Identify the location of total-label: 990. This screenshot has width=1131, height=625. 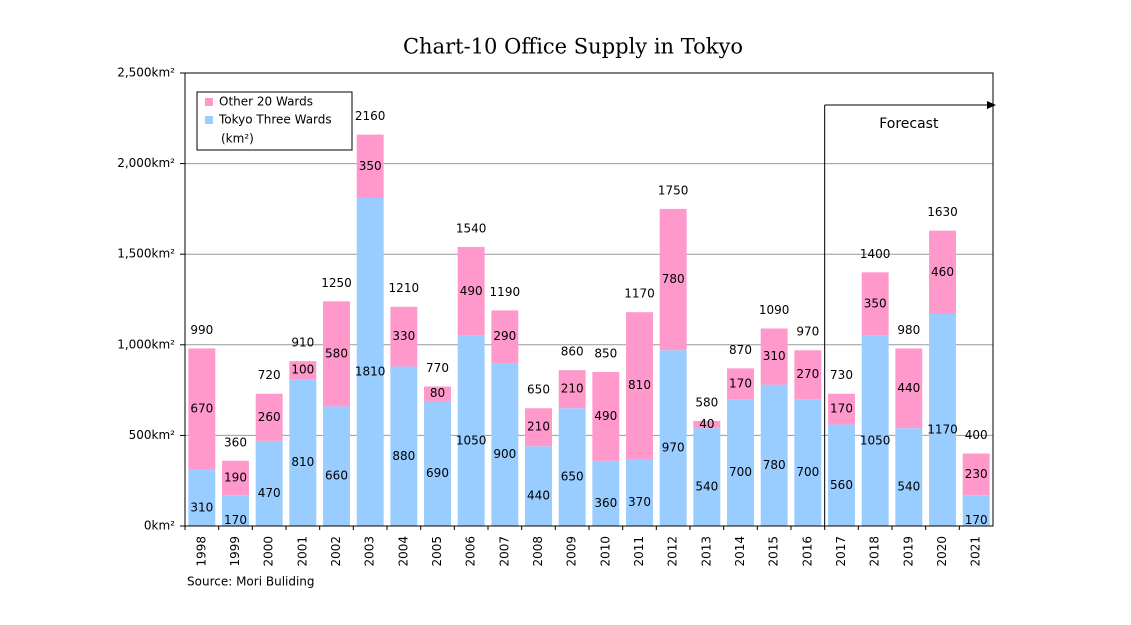
(201, 330).